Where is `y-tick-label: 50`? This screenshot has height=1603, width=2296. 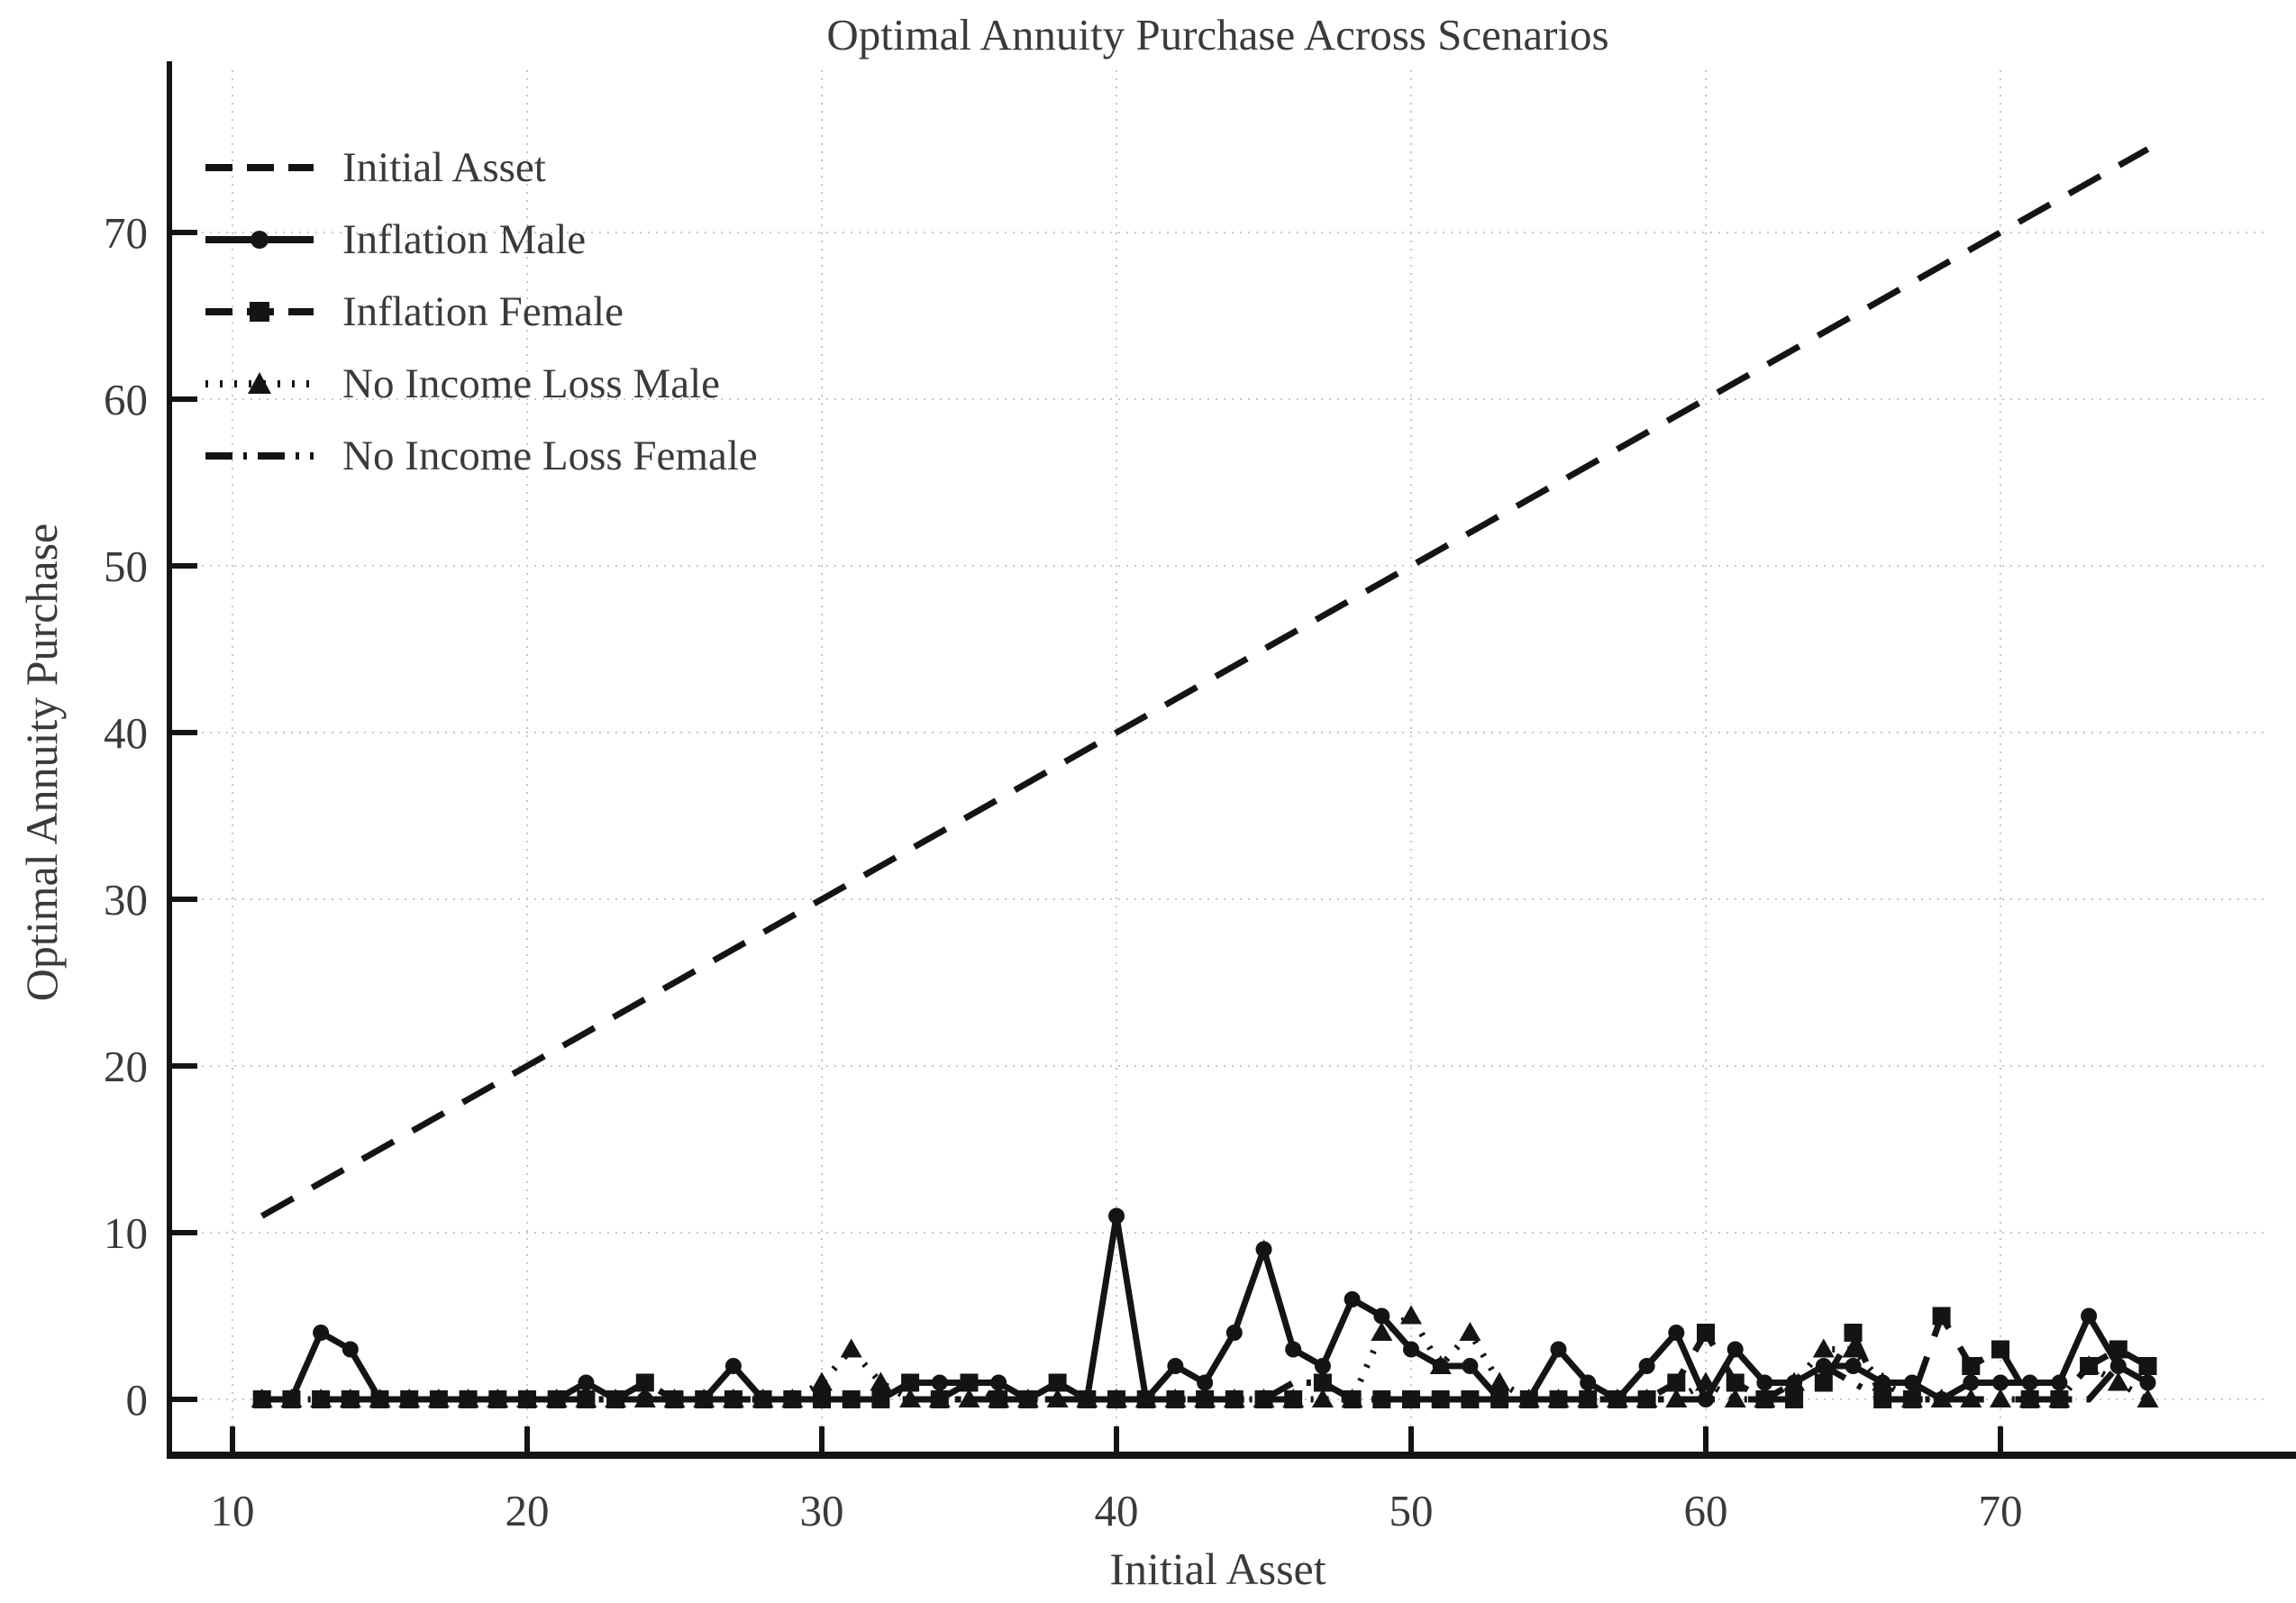 y-tick-label: 50 is located at coordinates (126, 566).